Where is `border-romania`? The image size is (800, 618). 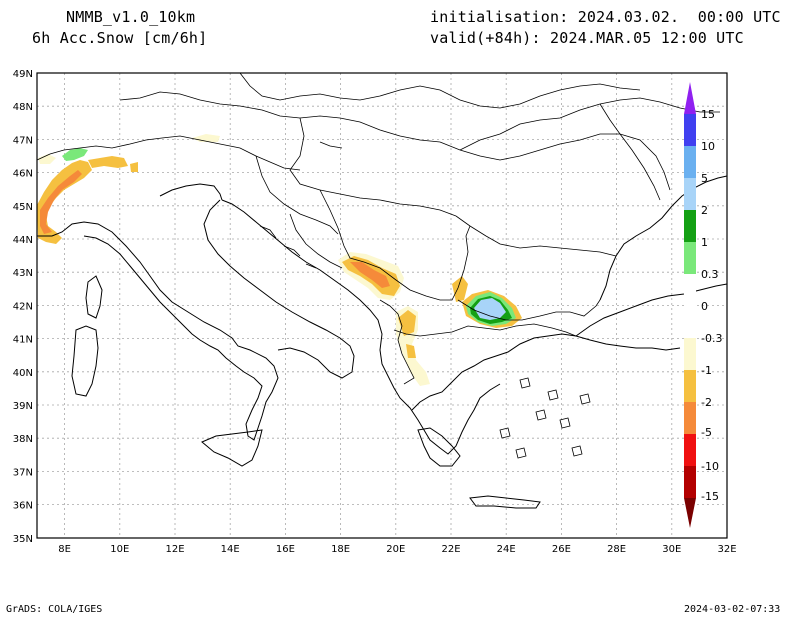 border-romania is located at coordinates (555, 162).